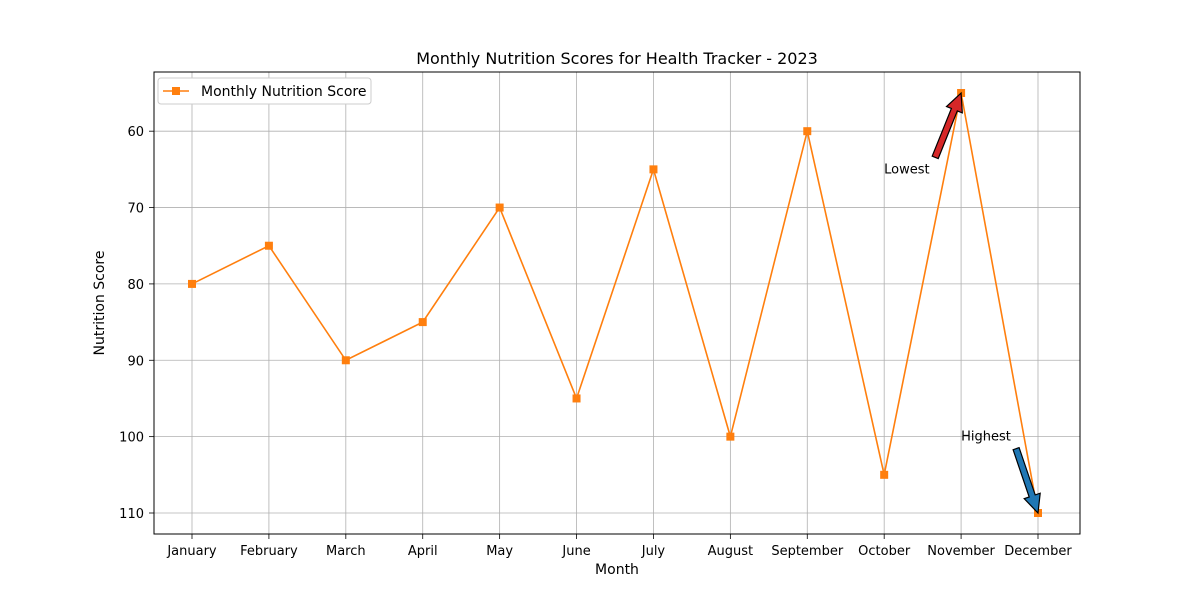 The height and width of the screenshot is (600, 1200). Describe the element at coordinates (100, 303) in the screenshot. I see `y-axis-label: Nutrition Score` at that location.